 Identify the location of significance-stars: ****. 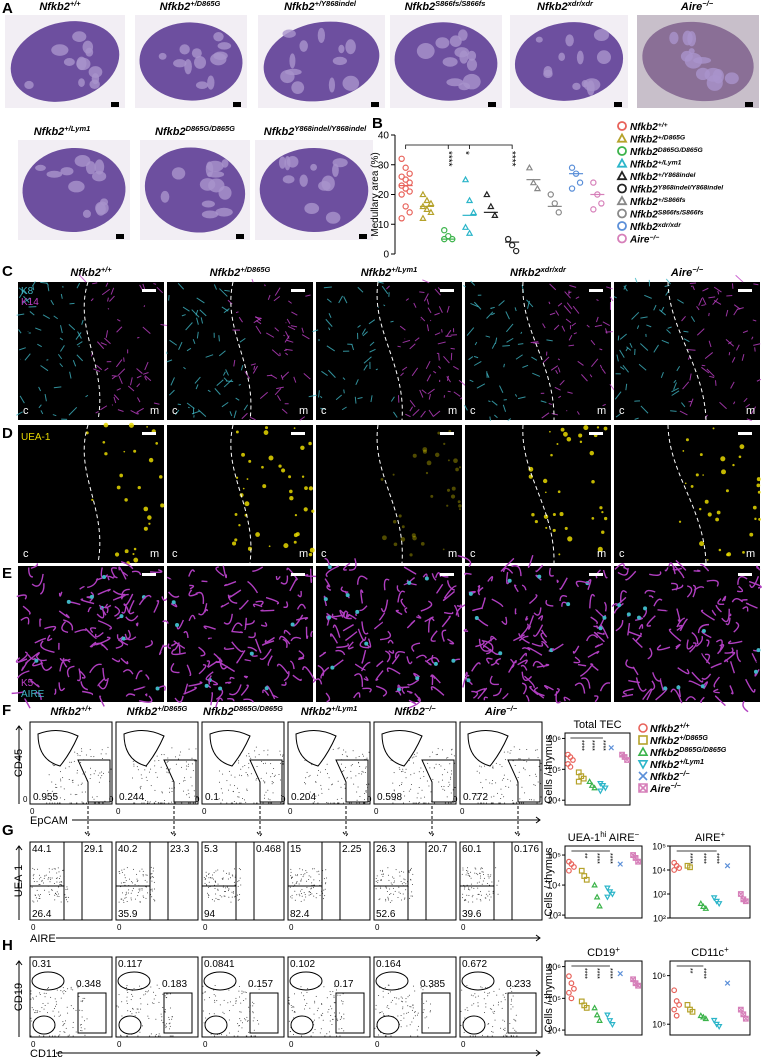
(702, 973).